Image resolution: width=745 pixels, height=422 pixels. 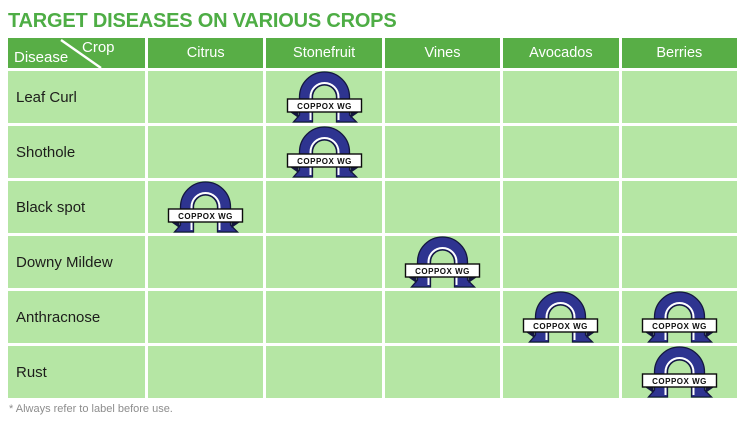 What do you see at coordinates (206, 53) in the screenshot?
I see `column-header-citrus: Citrus` at bounding box center [206, 53].